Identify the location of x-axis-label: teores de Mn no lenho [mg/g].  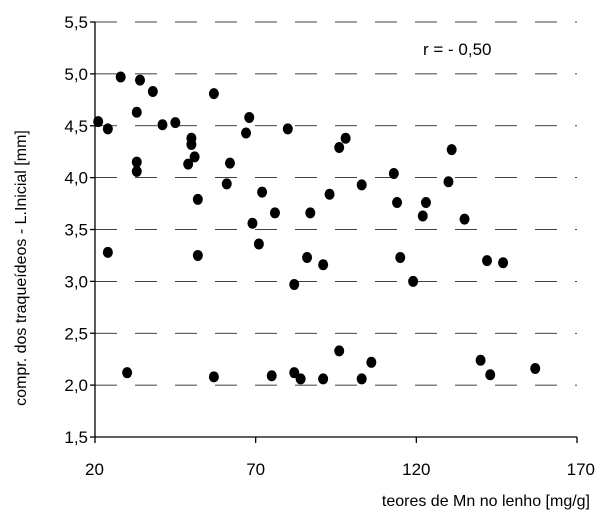
(486, 501).